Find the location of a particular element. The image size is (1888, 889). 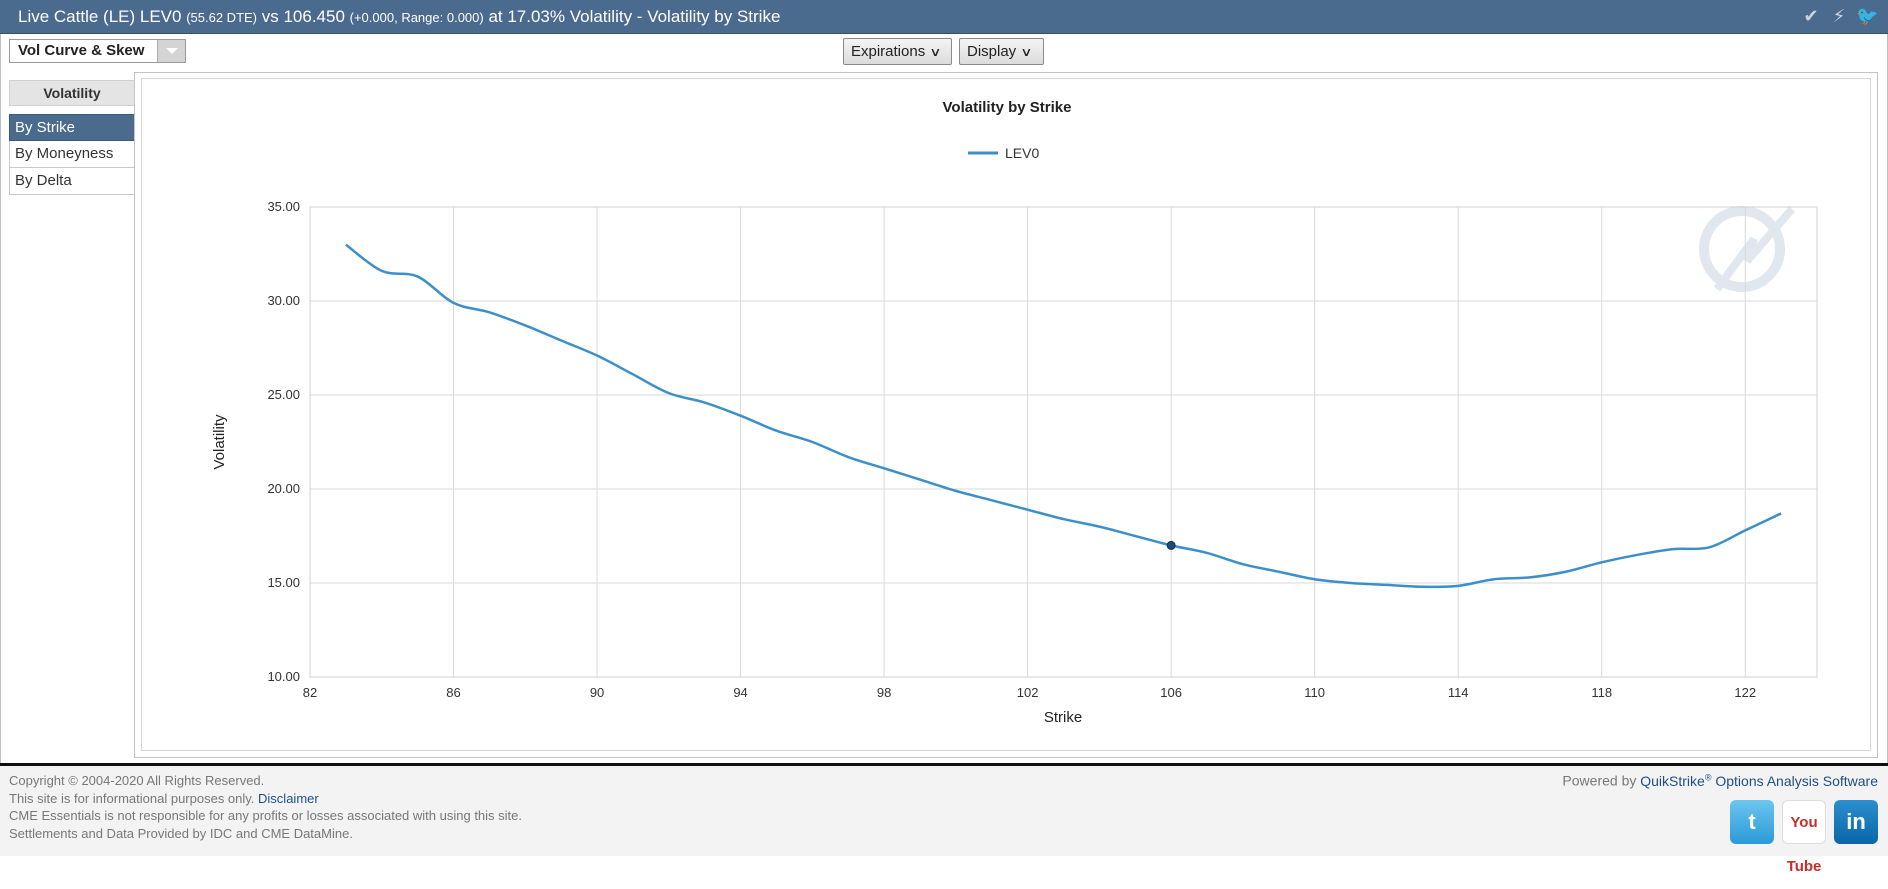

watermark-ring is located at coordinates (1742, 249).